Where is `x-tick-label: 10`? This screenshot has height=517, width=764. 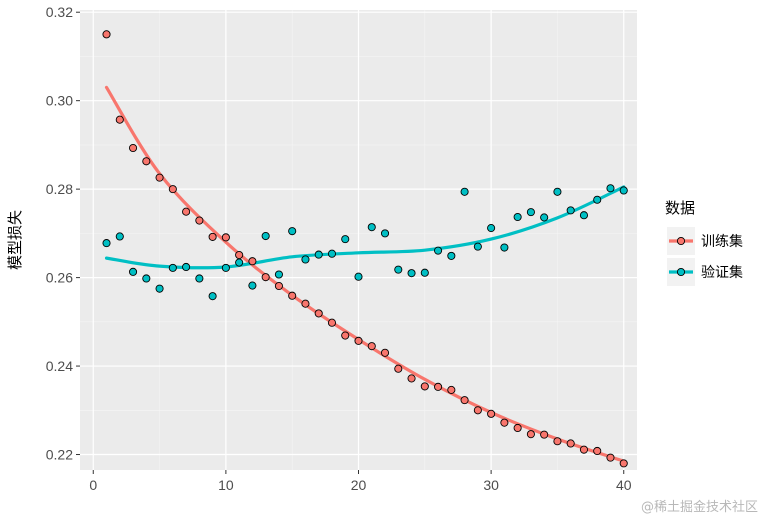 x-tick-label: 10 is located at coordinates (226, 485).